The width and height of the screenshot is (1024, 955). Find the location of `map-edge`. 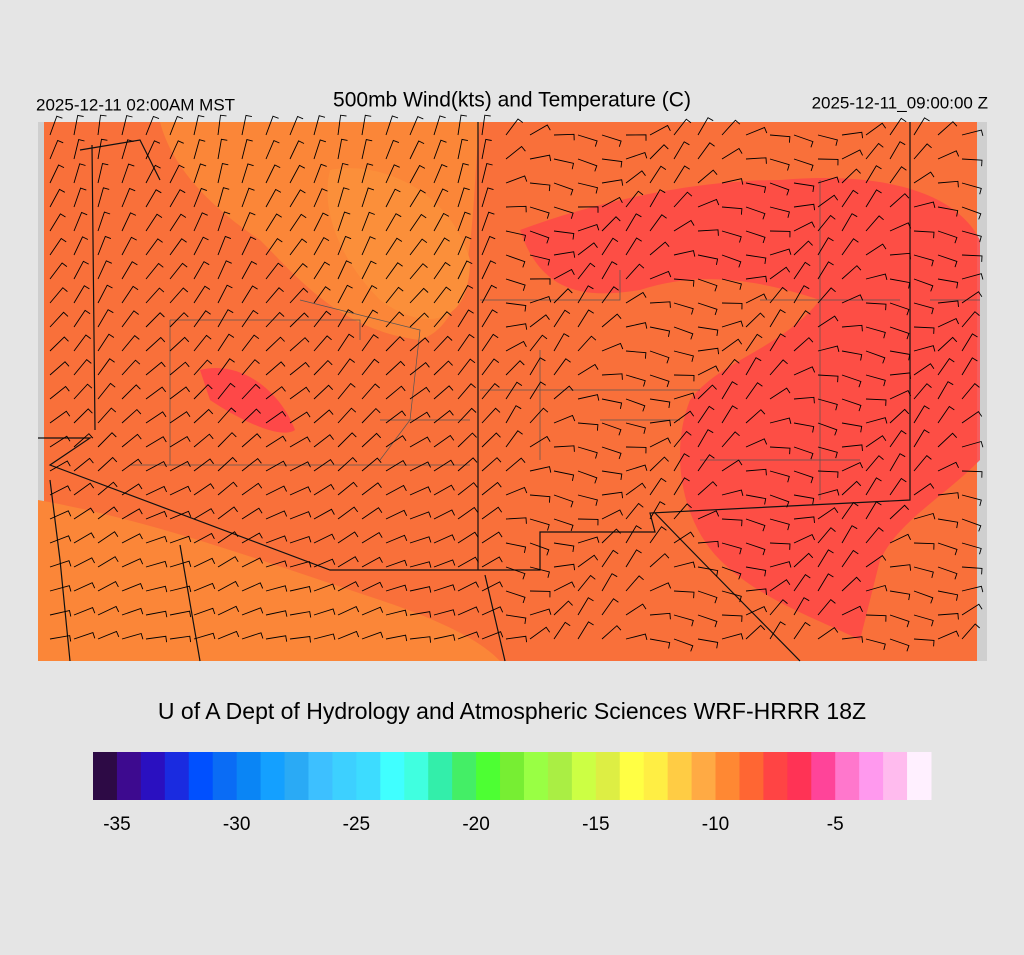

map-edge is located at coordinates (982, 391).